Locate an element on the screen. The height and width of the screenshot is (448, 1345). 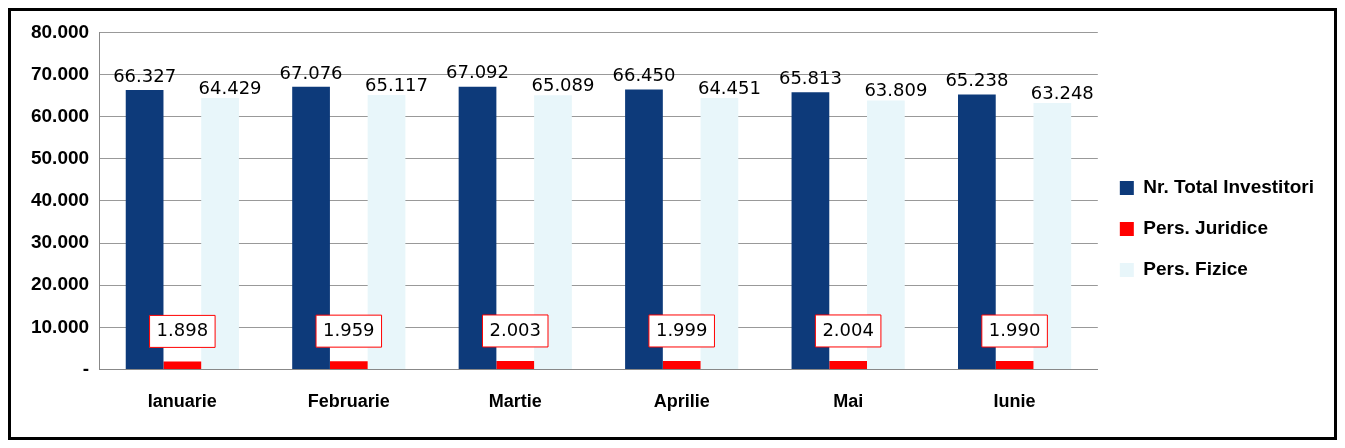
x-tick-label: Mai is located at coordinates (848, 401).